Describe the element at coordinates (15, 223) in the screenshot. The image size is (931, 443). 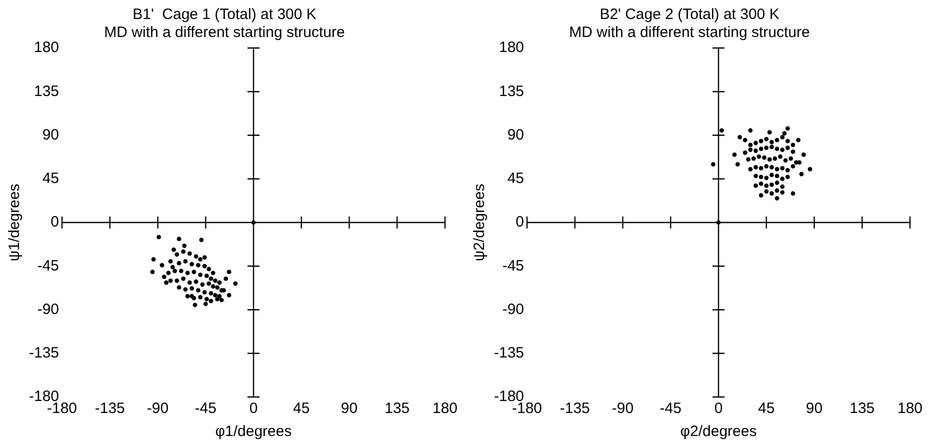
I see `y-axis-title: ψ1/degrees` at that location.